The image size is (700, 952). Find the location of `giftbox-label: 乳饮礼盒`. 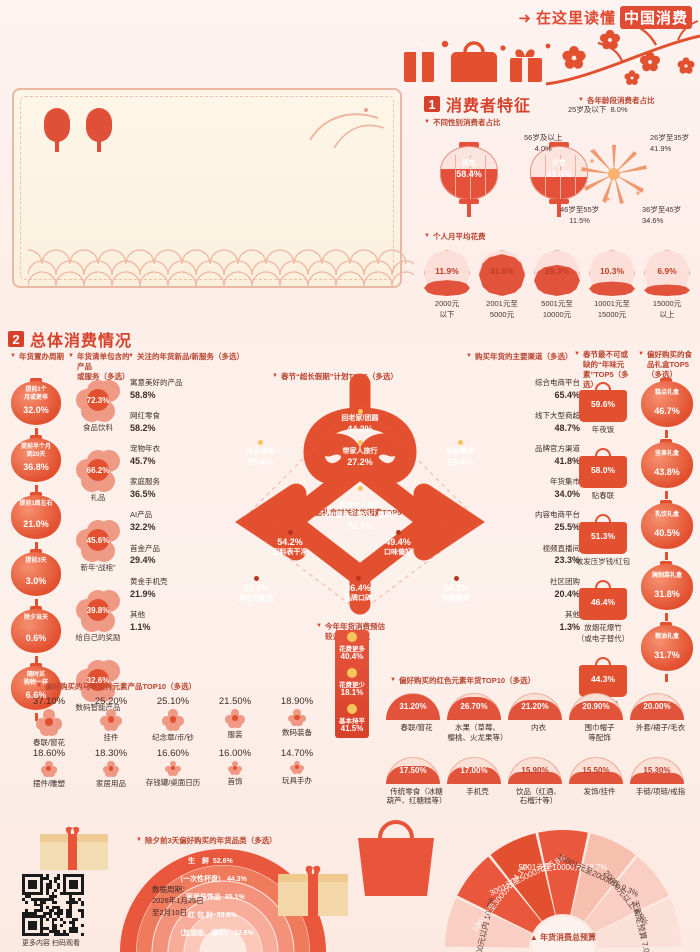

giftbox-label: 乳饮礼盒 is located at coordinates (666, 515).